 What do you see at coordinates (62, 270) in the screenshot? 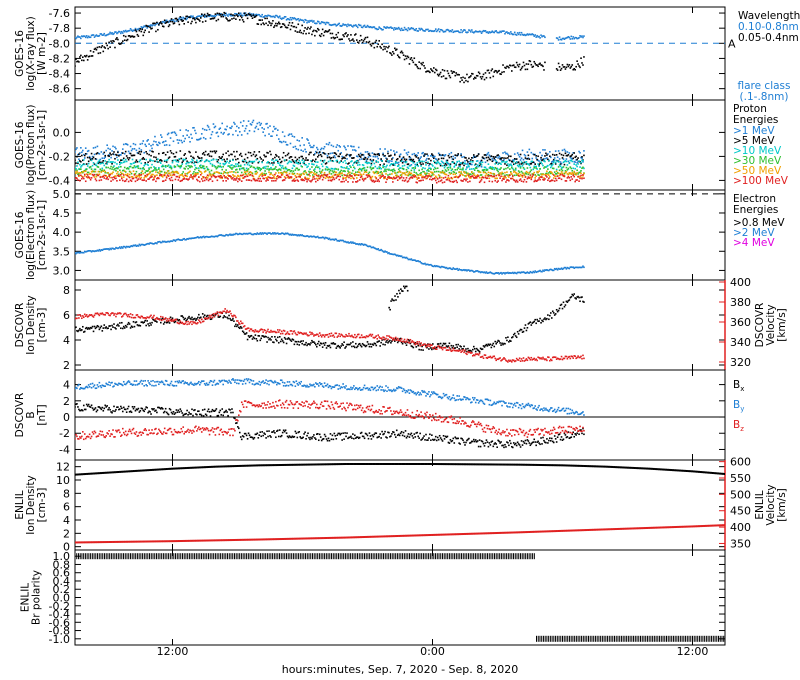
I see `ytick-label: 3.0` at bounding box center [62, 270].